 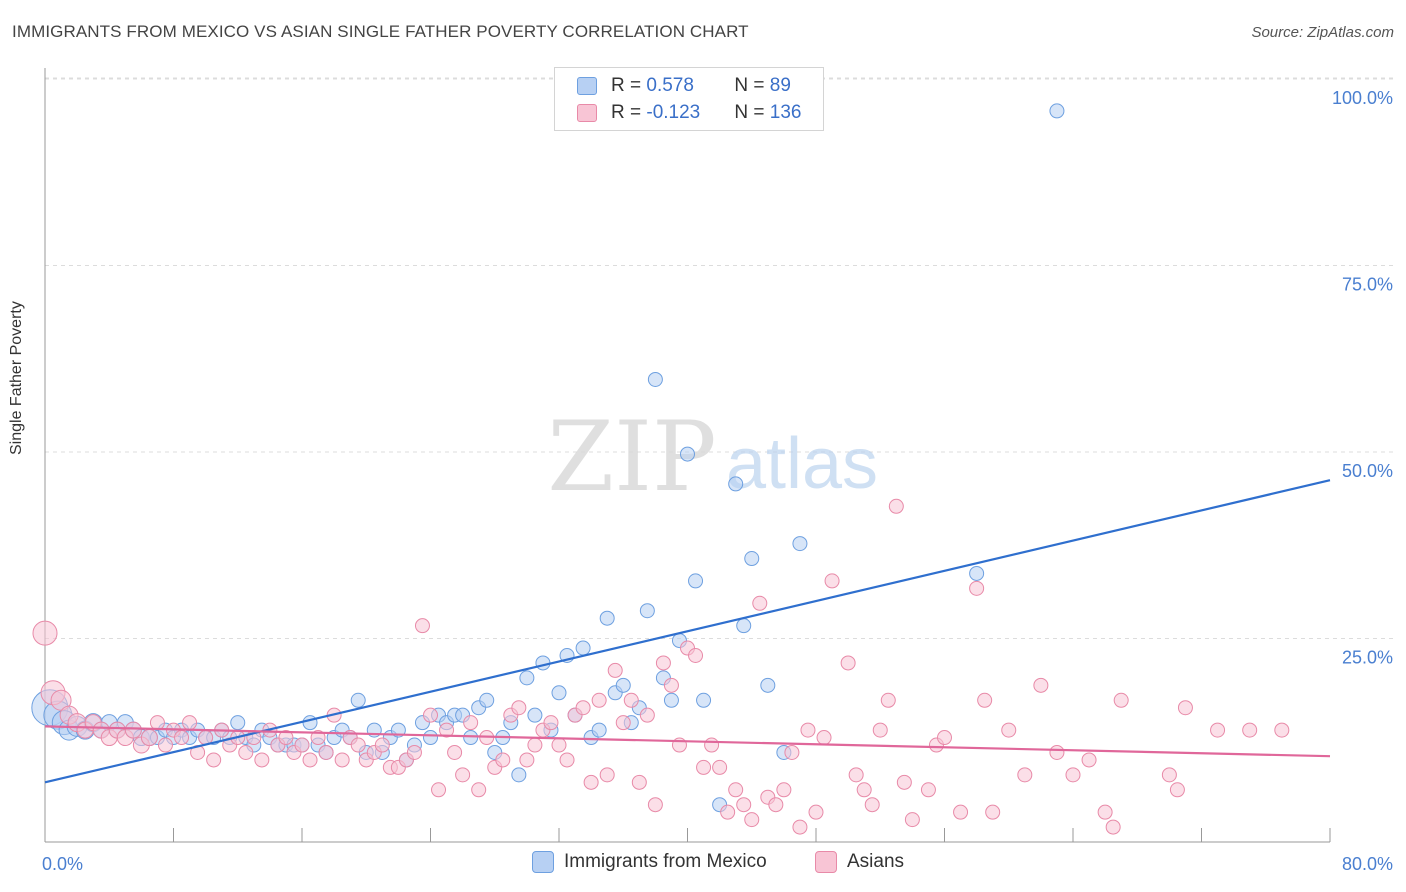 What do you see at coordinates (673, 112) in the screenshot?
I see `legend-r-value: -0.123` at bounding box center [673, 112].